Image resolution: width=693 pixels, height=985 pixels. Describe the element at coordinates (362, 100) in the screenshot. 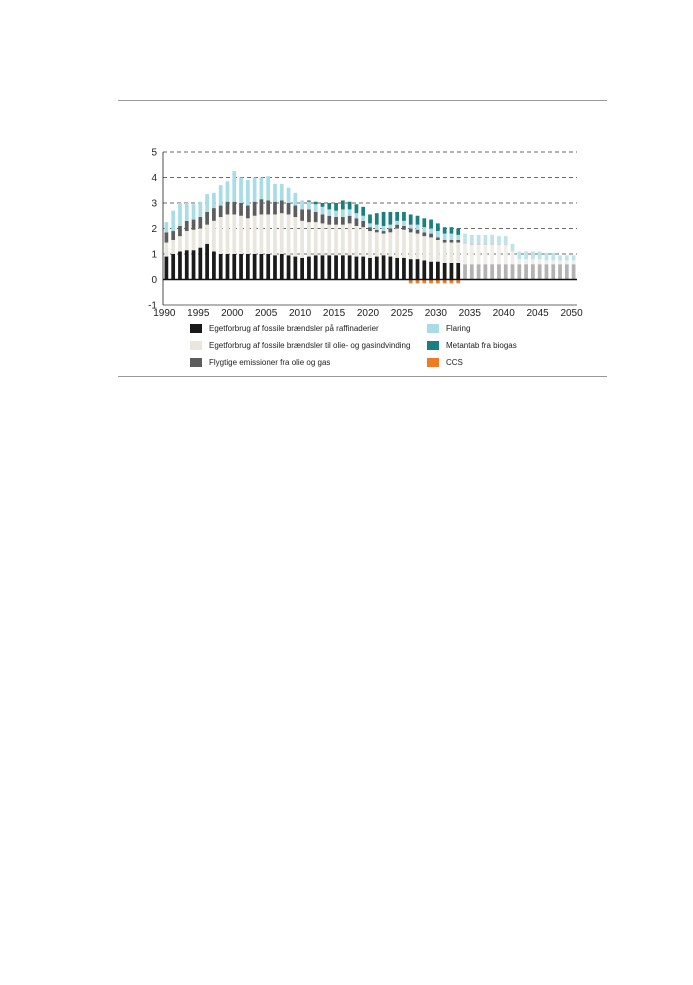

I see `top-divider` at that location.